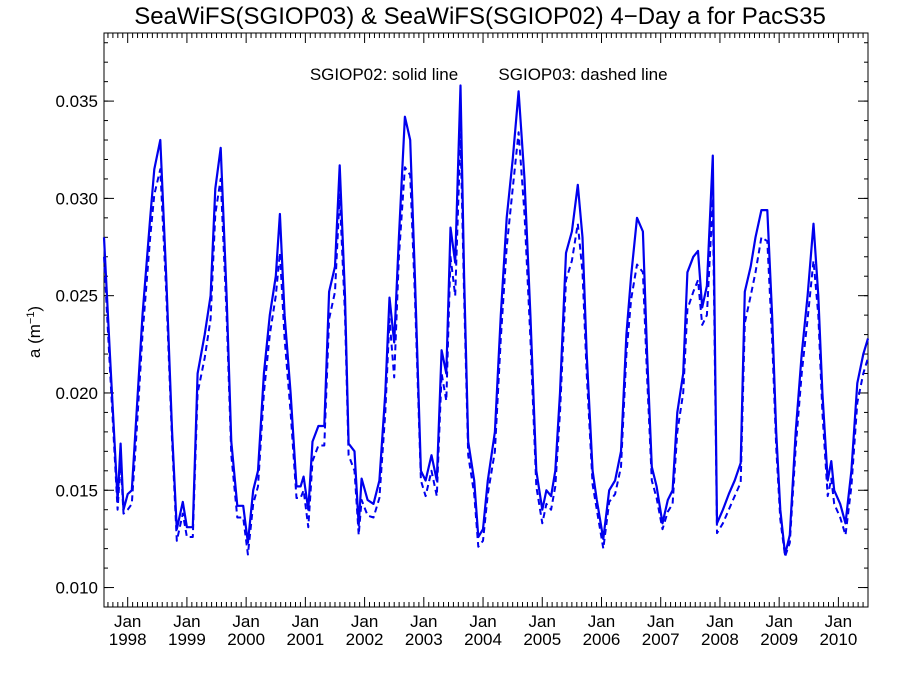 This screenshot has height=675, width=900. I want to click on y-tick-label: 0.015, so click(76, 490).